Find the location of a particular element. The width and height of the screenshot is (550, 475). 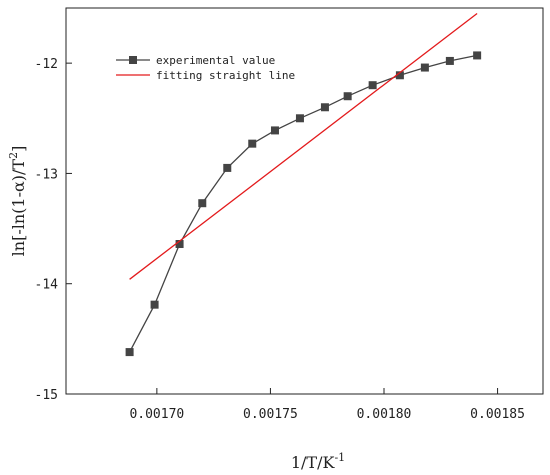

legend-label-experimental: experimental value is located at coordinates (215, 60).